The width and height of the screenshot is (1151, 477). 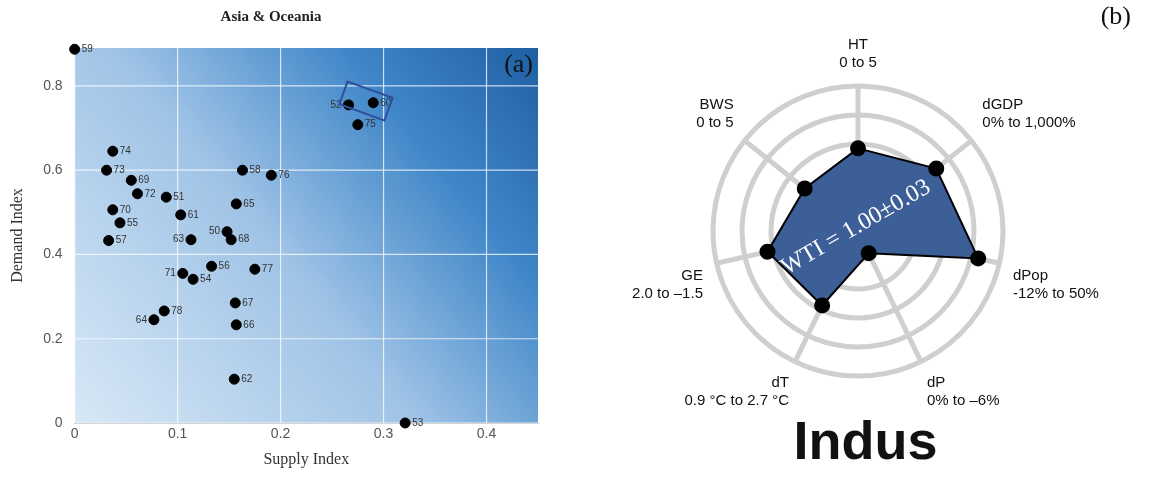 I want to click on annotation: 65, so click(x=249, y=203).